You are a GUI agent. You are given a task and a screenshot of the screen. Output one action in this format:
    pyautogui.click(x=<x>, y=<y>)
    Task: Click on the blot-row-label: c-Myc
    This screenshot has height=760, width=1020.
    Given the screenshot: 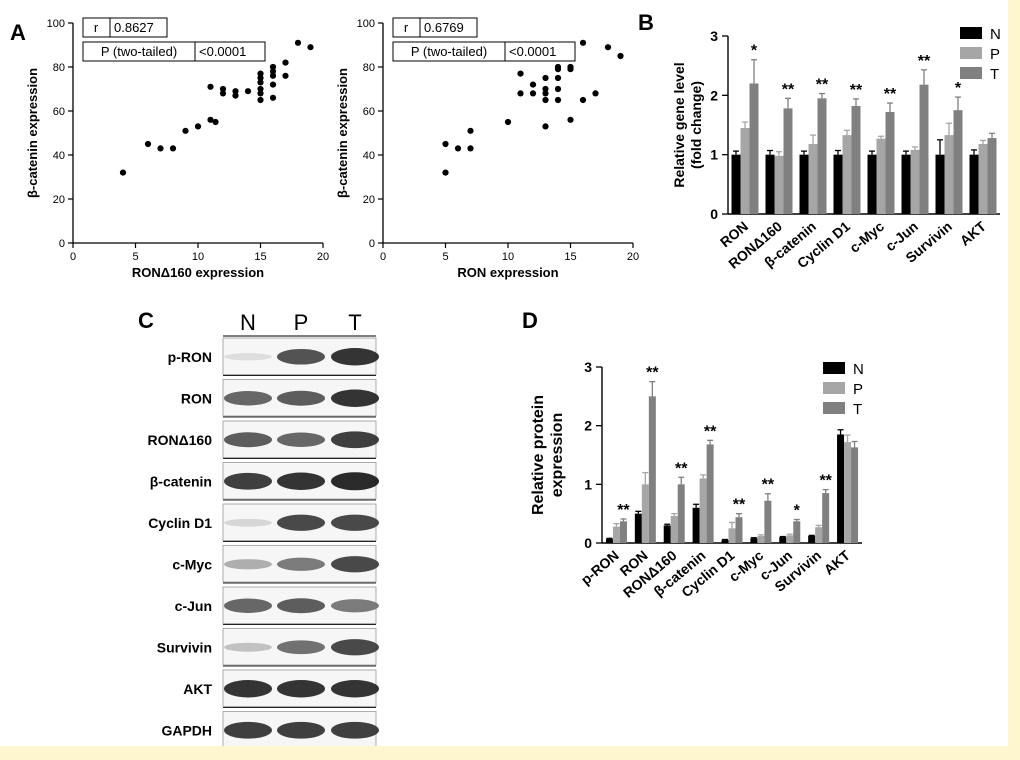 What is the action you would take?
    pyautogui.click(x=192, y=564)
    